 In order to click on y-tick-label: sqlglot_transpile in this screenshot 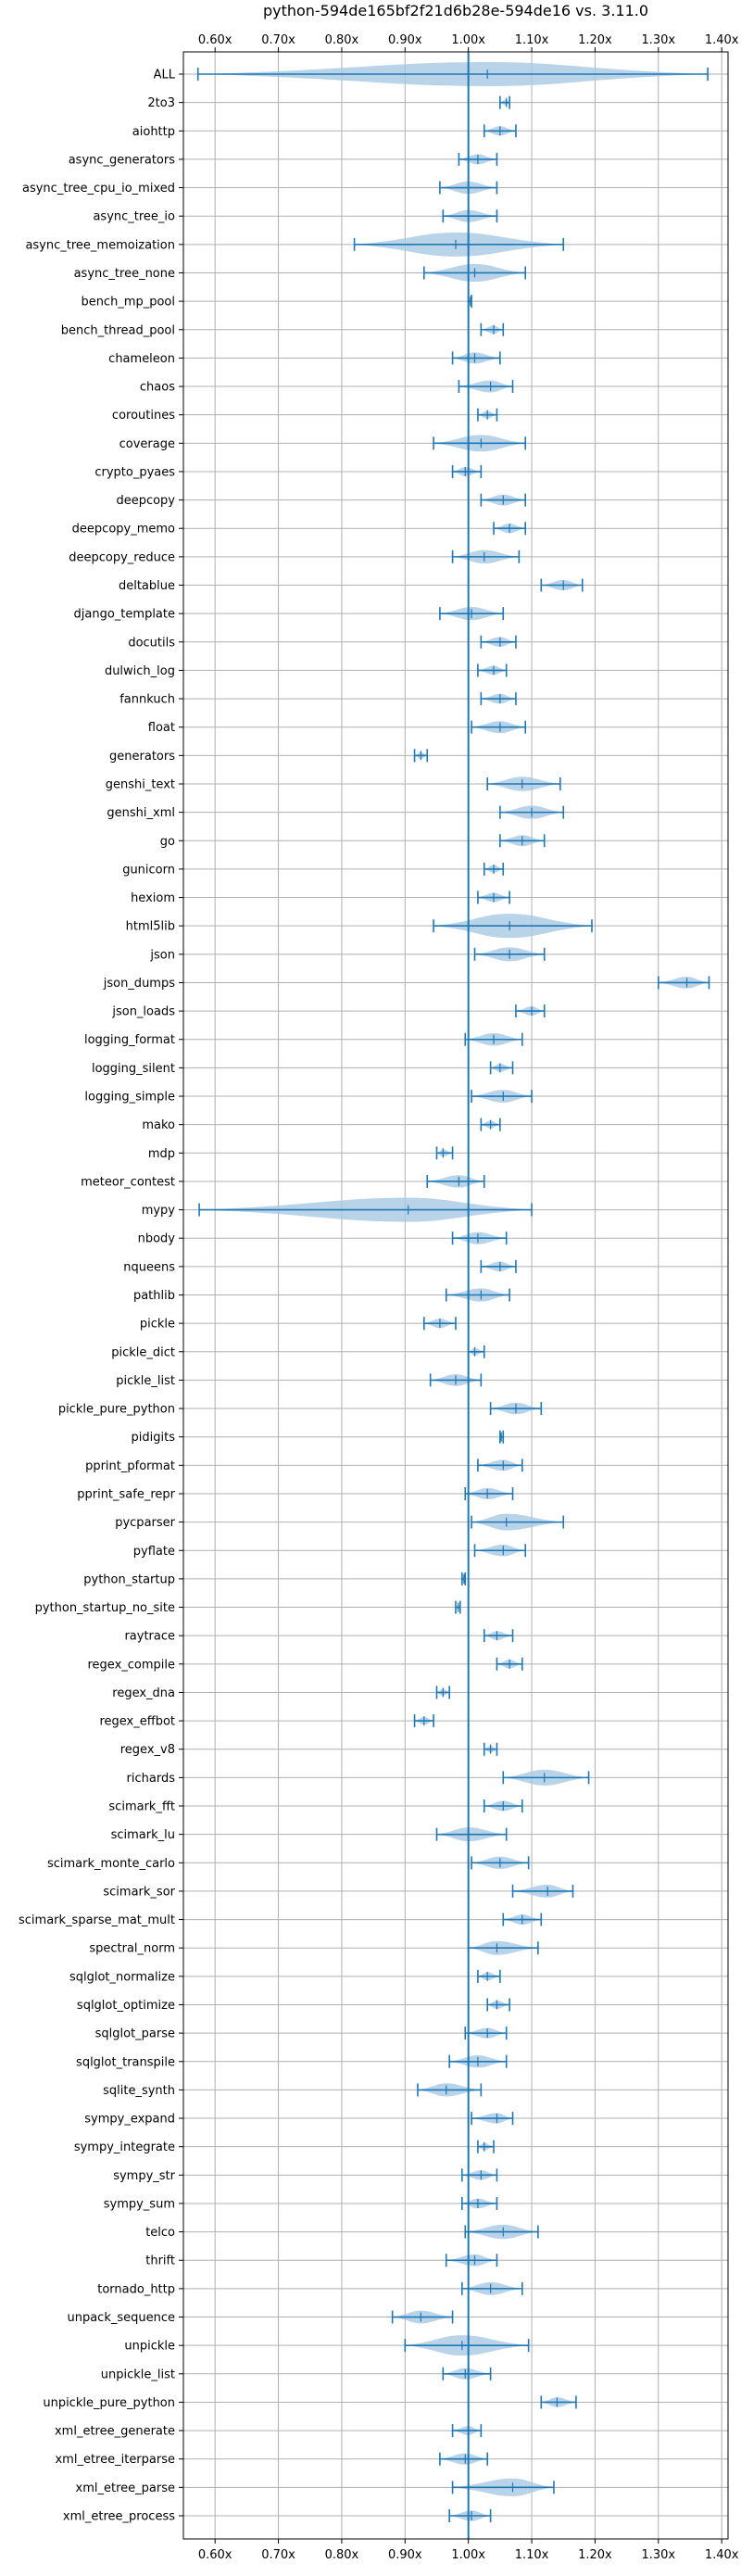, I will do `click(125, 2062)`.